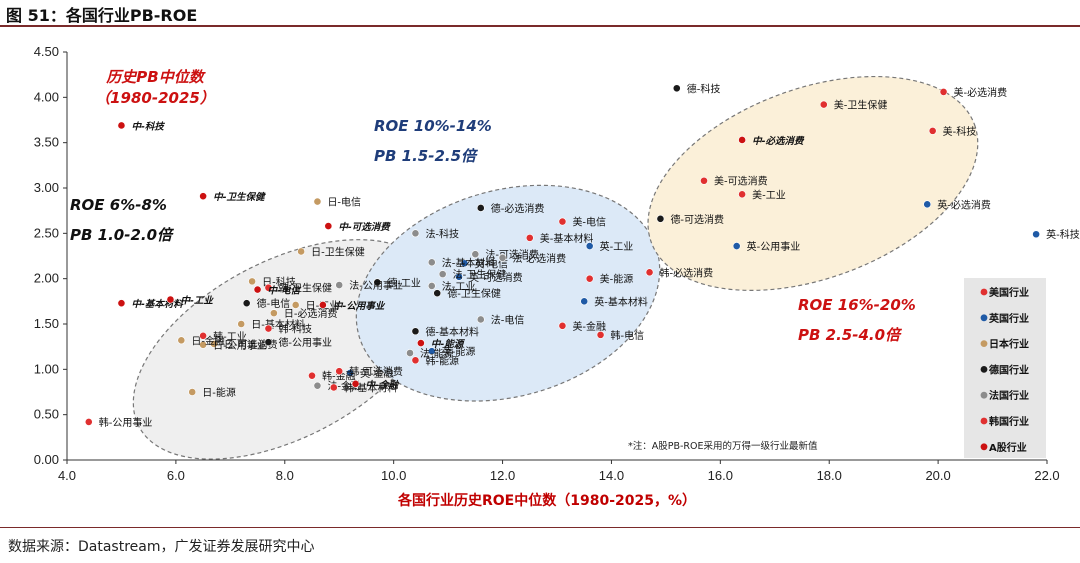 The height and width of the screenshot is (563, 1080). Describe the element at coordinates (285, 475) in the screenshot. I see `x-tick-label: 8.0` at that location.